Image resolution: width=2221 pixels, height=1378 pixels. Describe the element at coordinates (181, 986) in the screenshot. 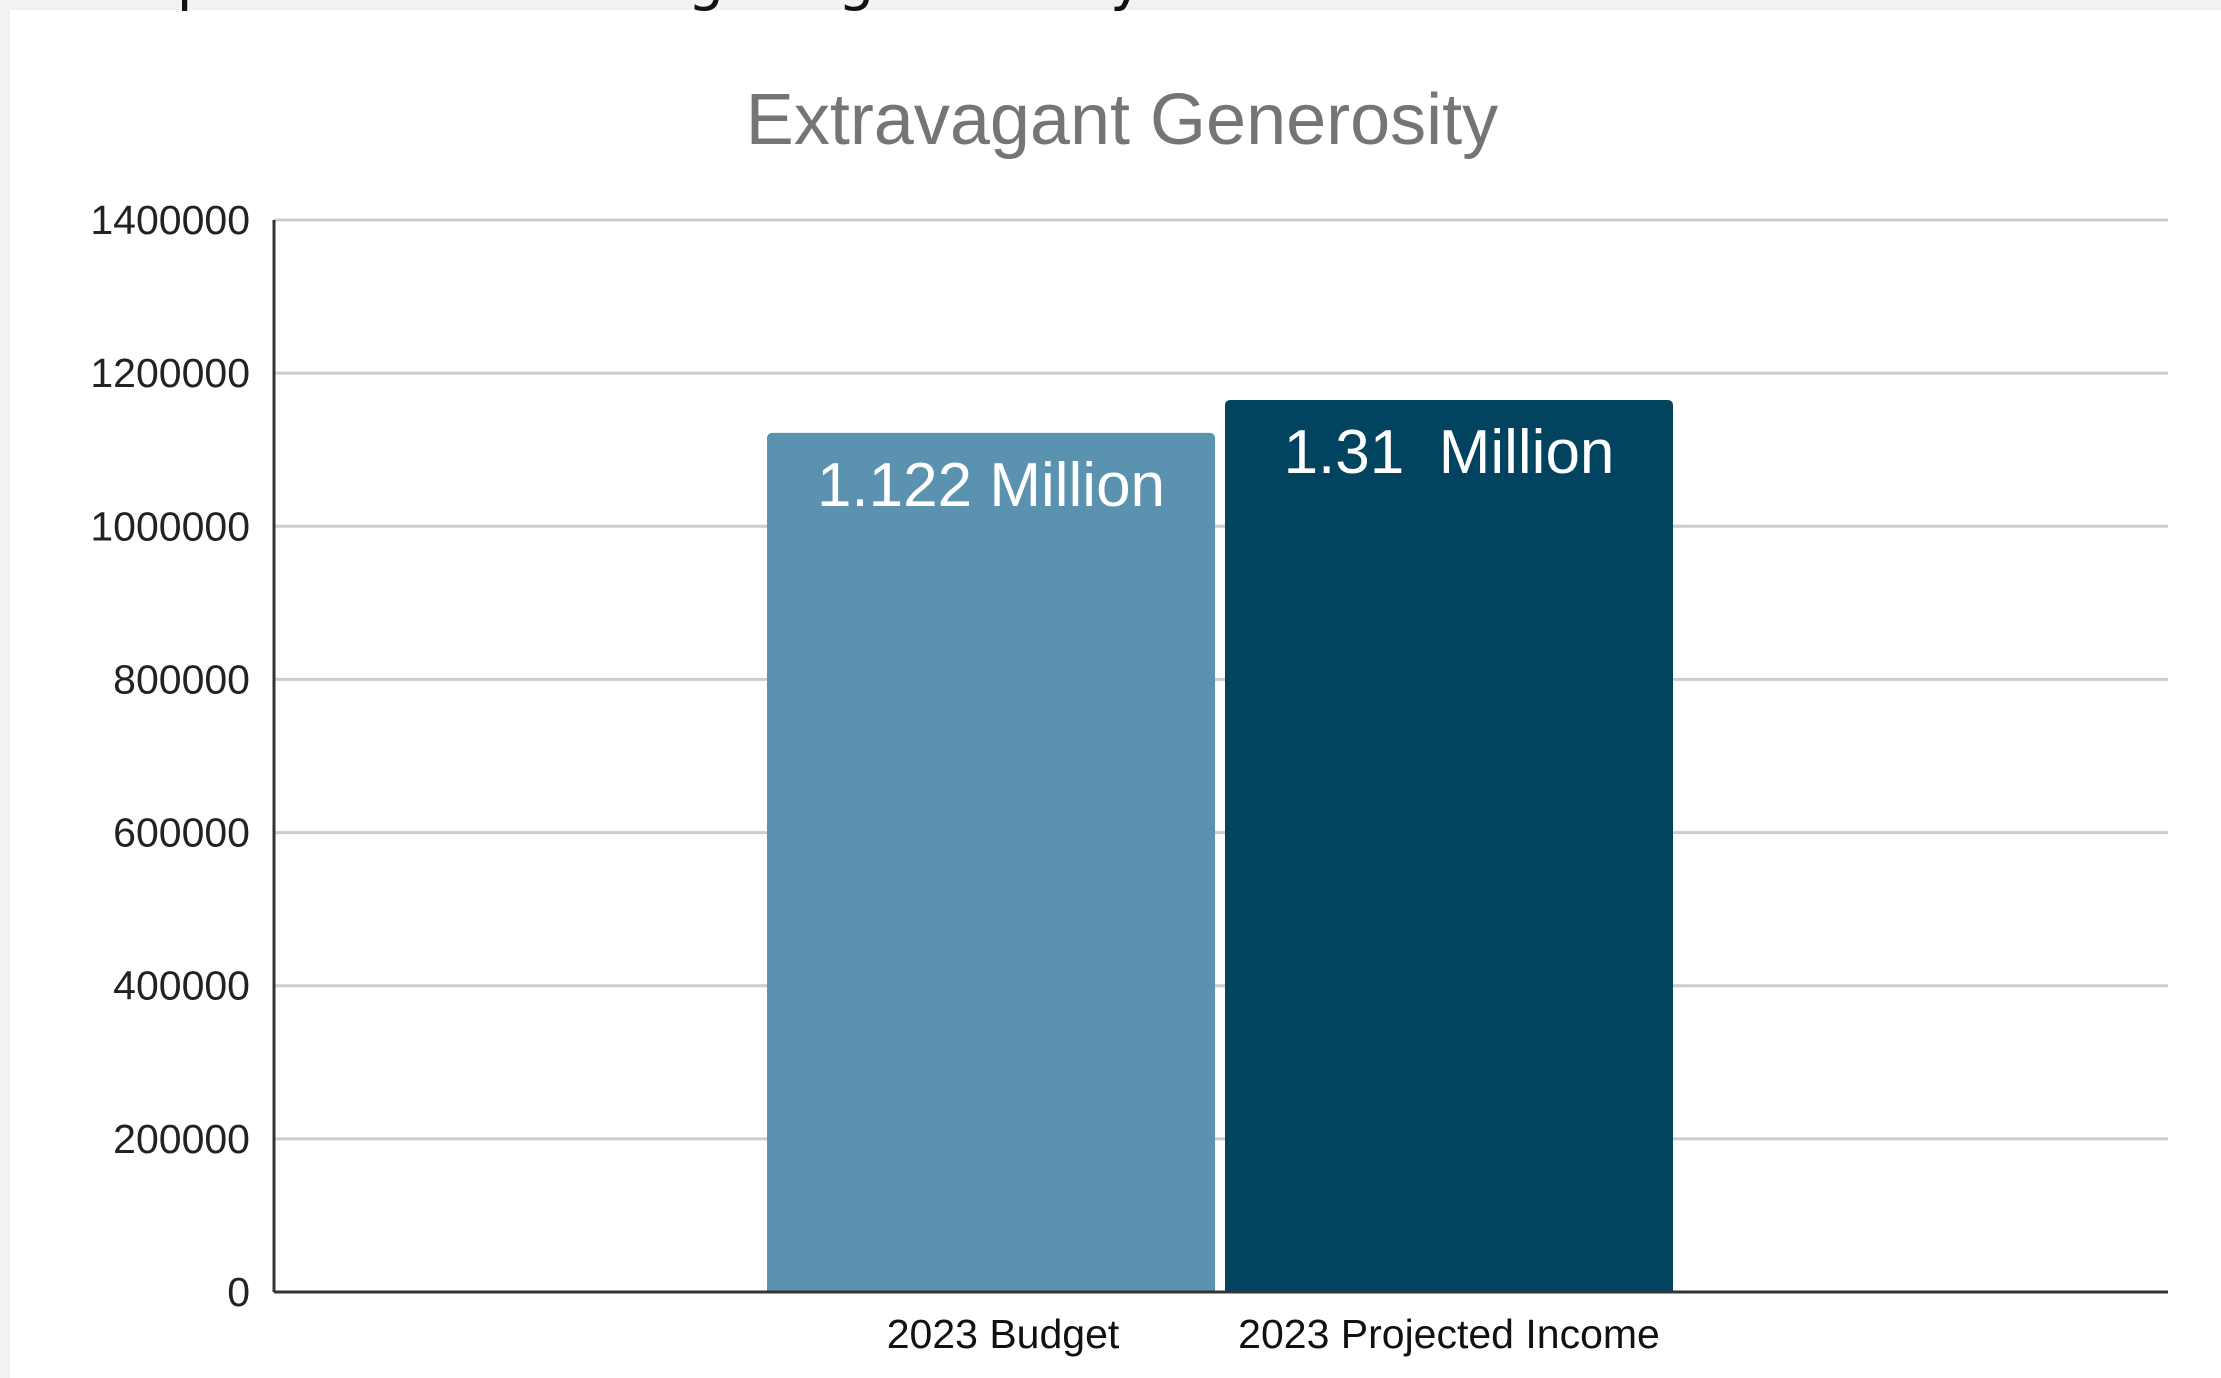

I see `y-tick-label: 400000` at that location.